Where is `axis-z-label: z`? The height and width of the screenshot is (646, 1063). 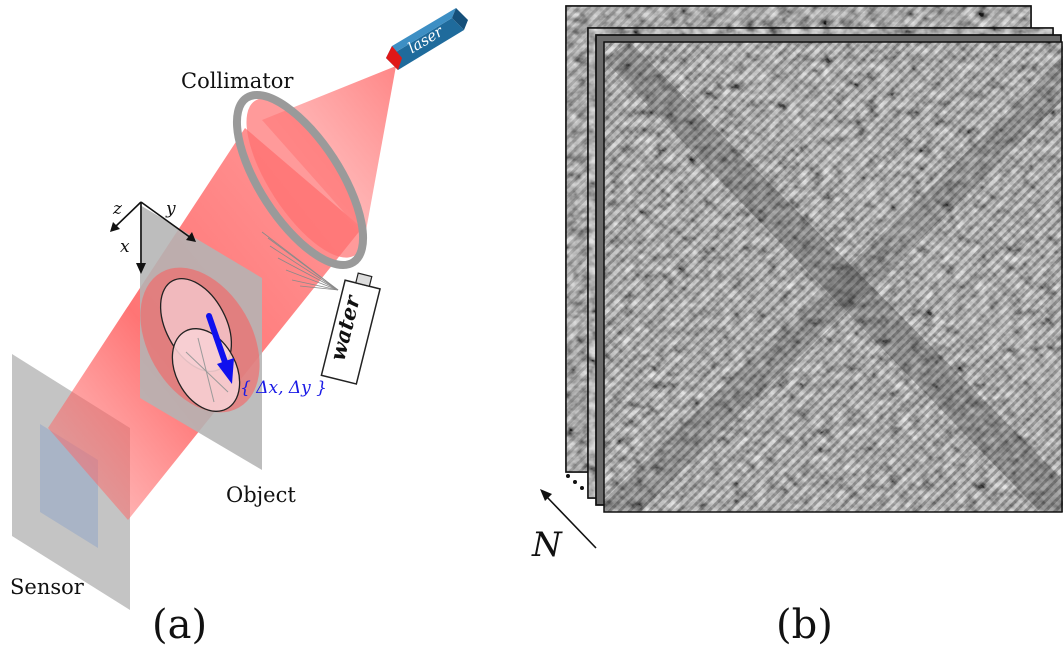 axis-z-label: z is located at coordinates (117, 209).